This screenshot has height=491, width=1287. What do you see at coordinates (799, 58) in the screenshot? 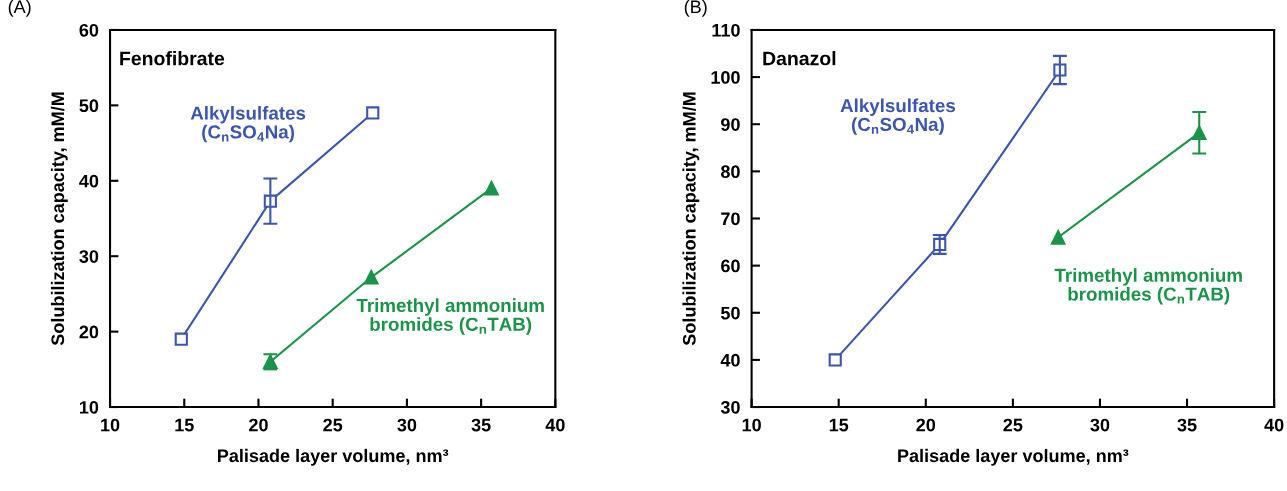
I see `text: Danazol` at bounding box center [799, 58].